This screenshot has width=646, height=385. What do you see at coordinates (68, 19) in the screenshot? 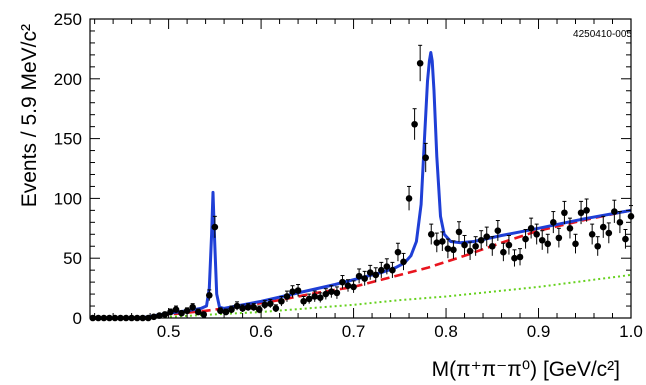
I see `y-tick-label: 250` at bounding box center [68, 19].